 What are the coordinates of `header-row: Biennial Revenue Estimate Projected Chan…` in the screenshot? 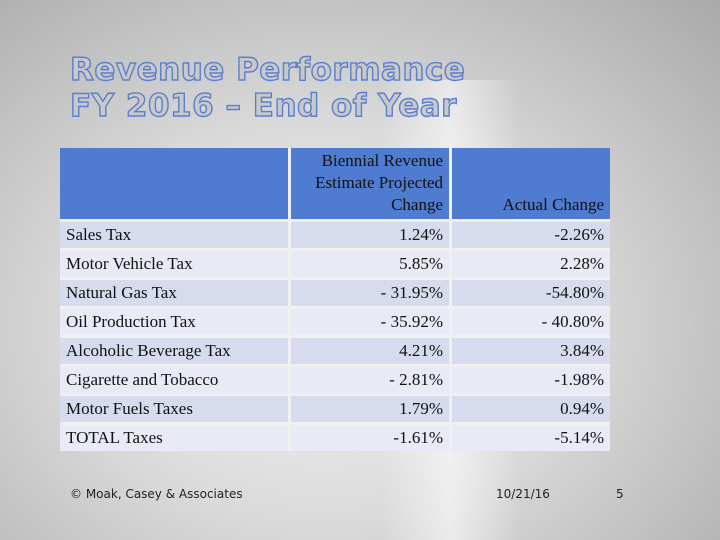 It's located at (335, 184).